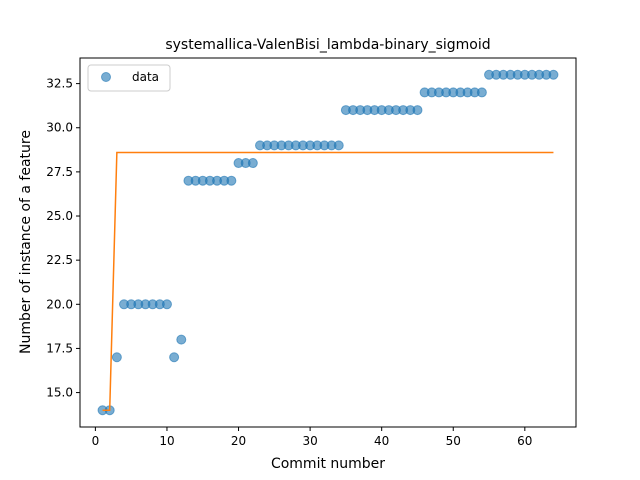 The image size is (640, 480). What do you see at coordinates (309, 441) in the screenshot?
I see `x-tick-label: 30` at bounding box center [309, 441].